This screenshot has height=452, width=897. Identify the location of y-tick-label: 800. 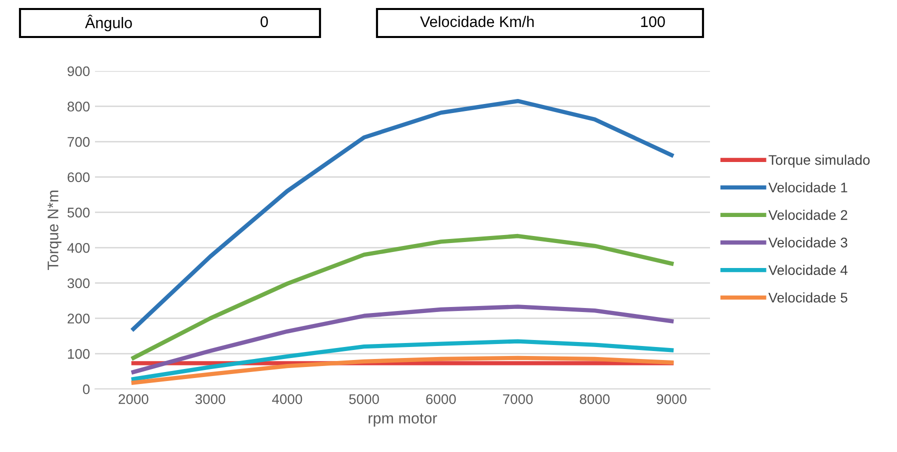
(79, 107).